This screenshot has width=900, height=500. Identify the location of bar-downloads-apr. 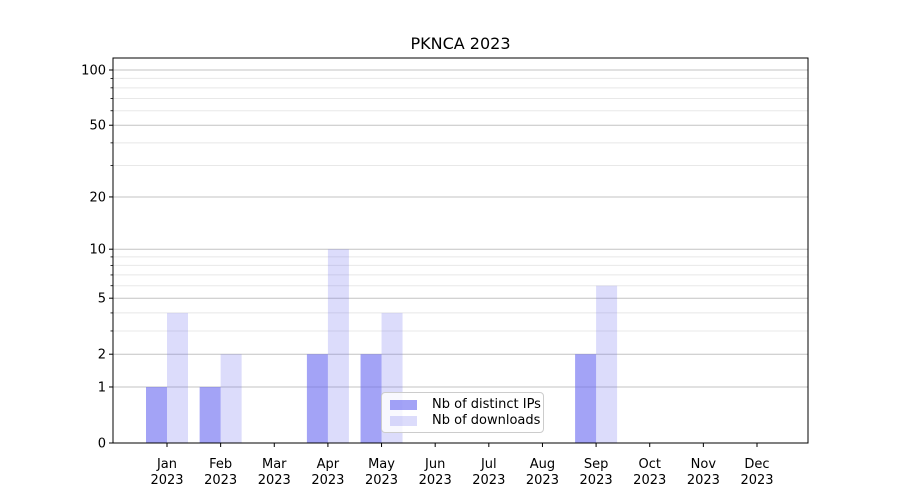
(338, 346).